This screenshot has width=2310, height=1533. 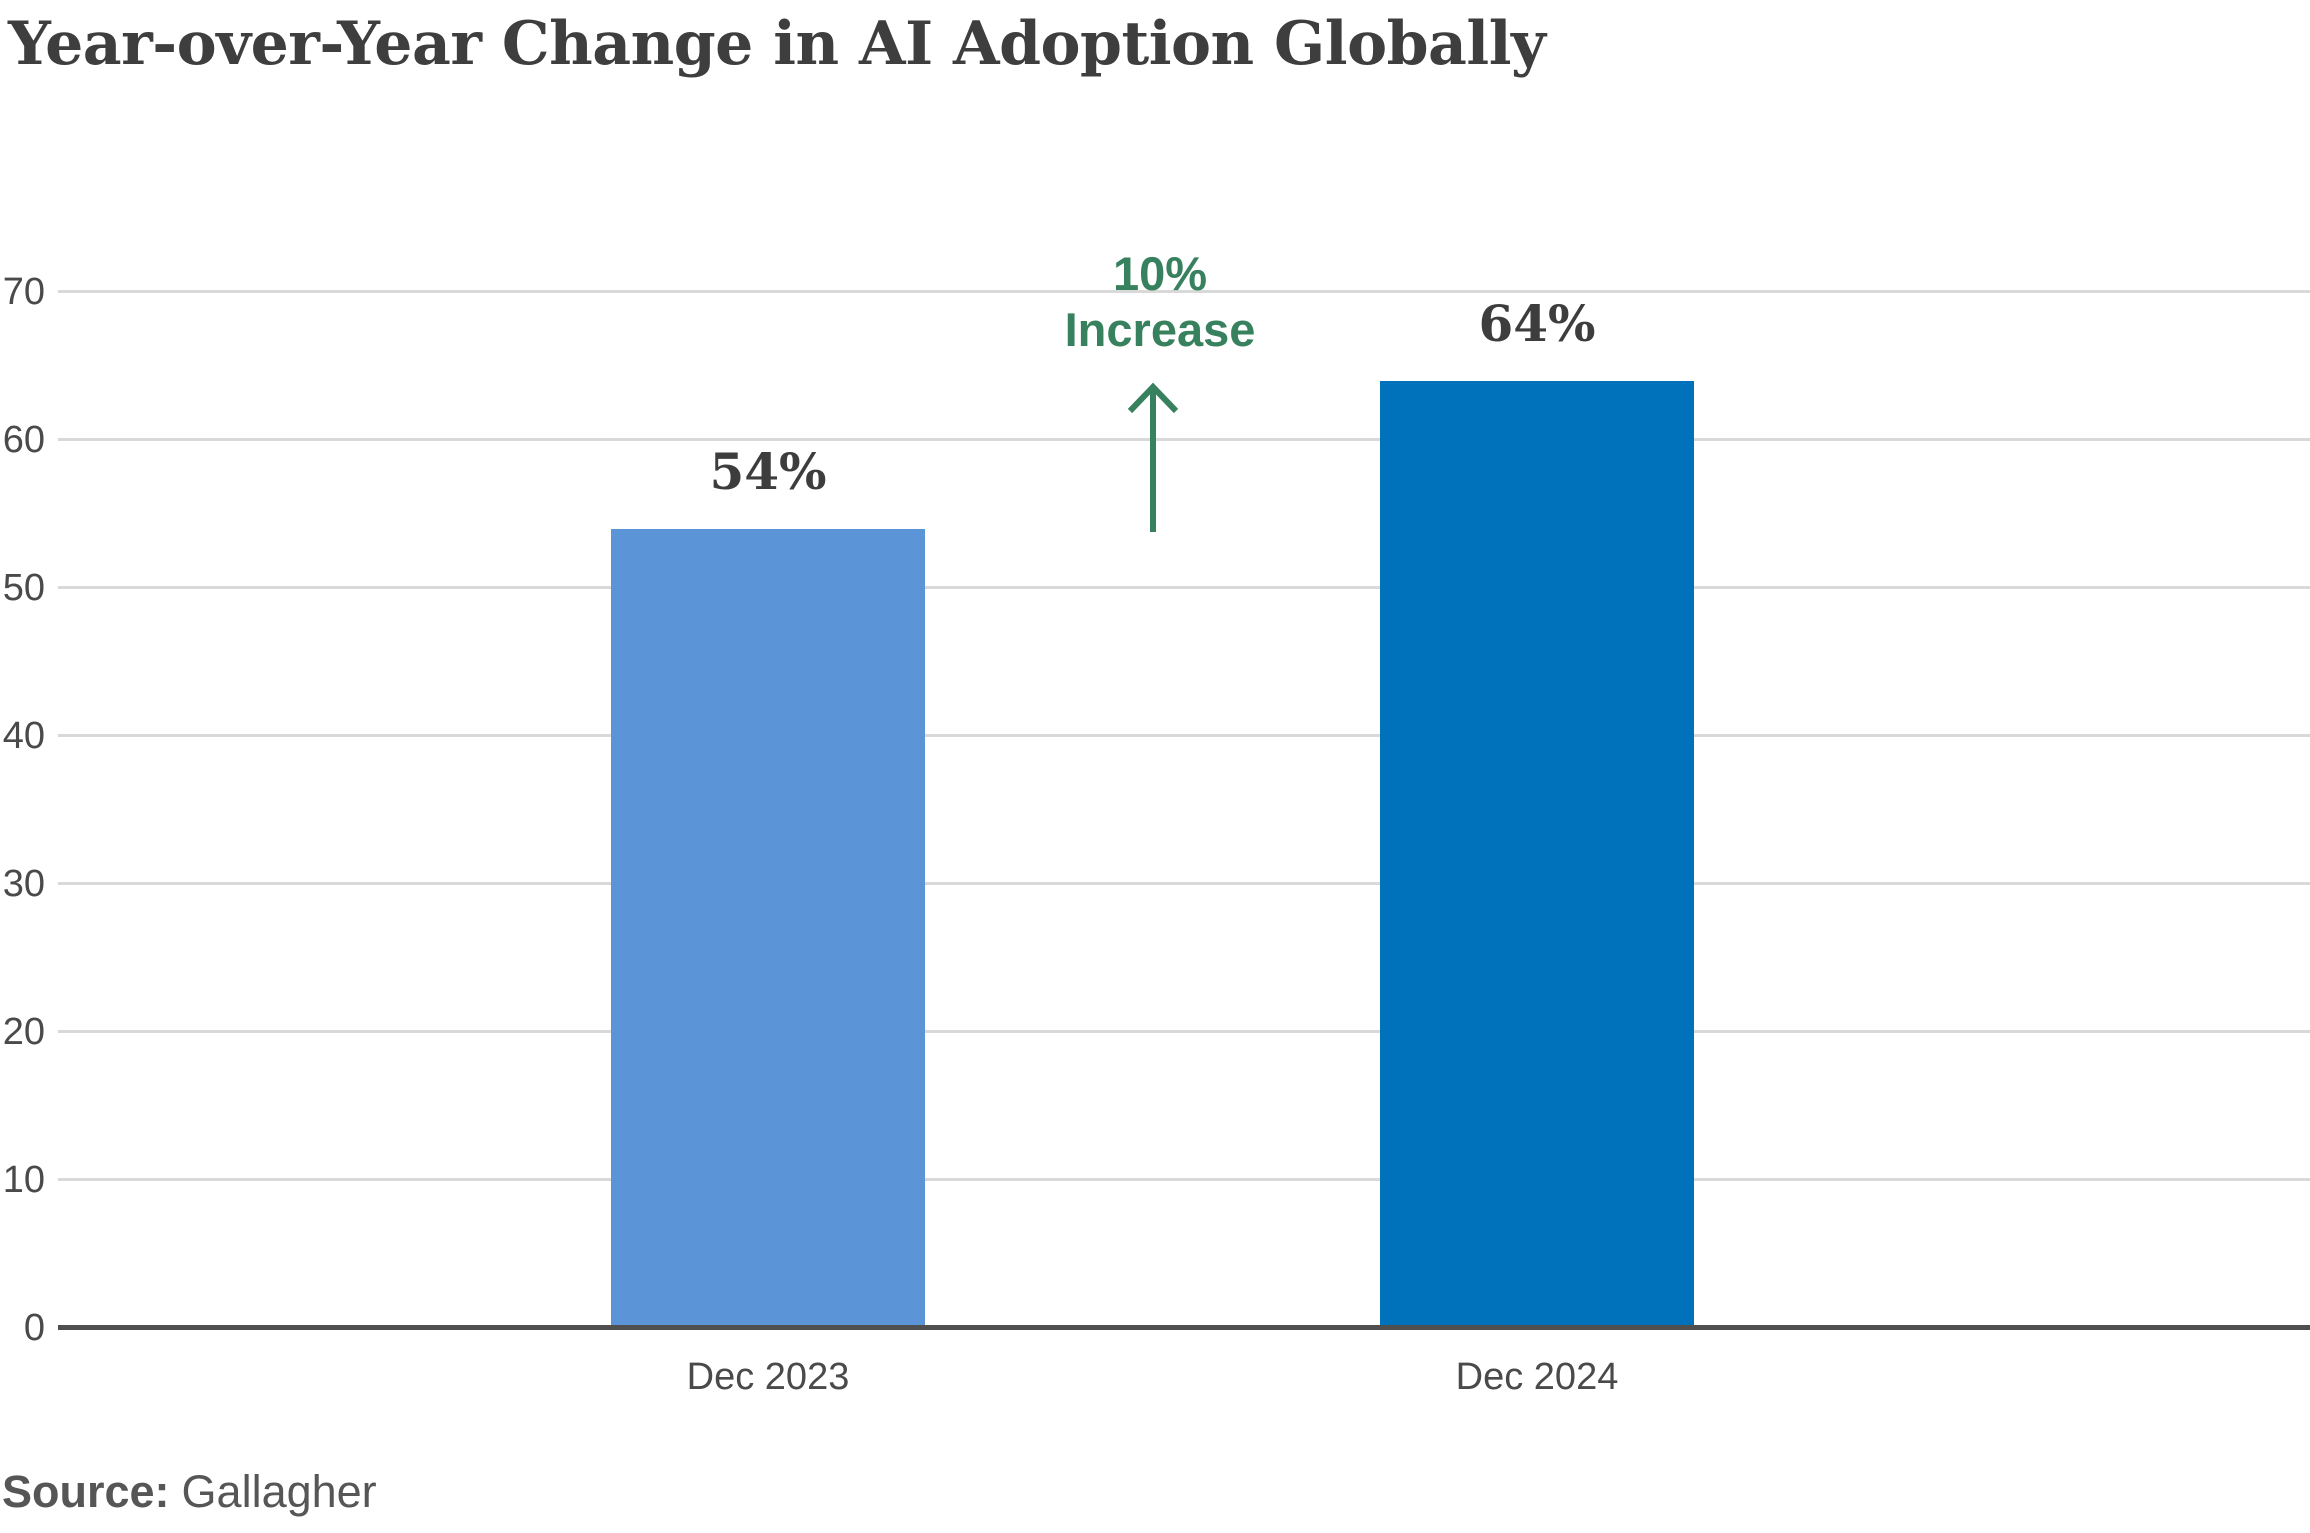 What do you see at coordinates (1160, 329) in the screenshot?
I see `annotation-line2: Increase` at bounding box center [1160, 329].